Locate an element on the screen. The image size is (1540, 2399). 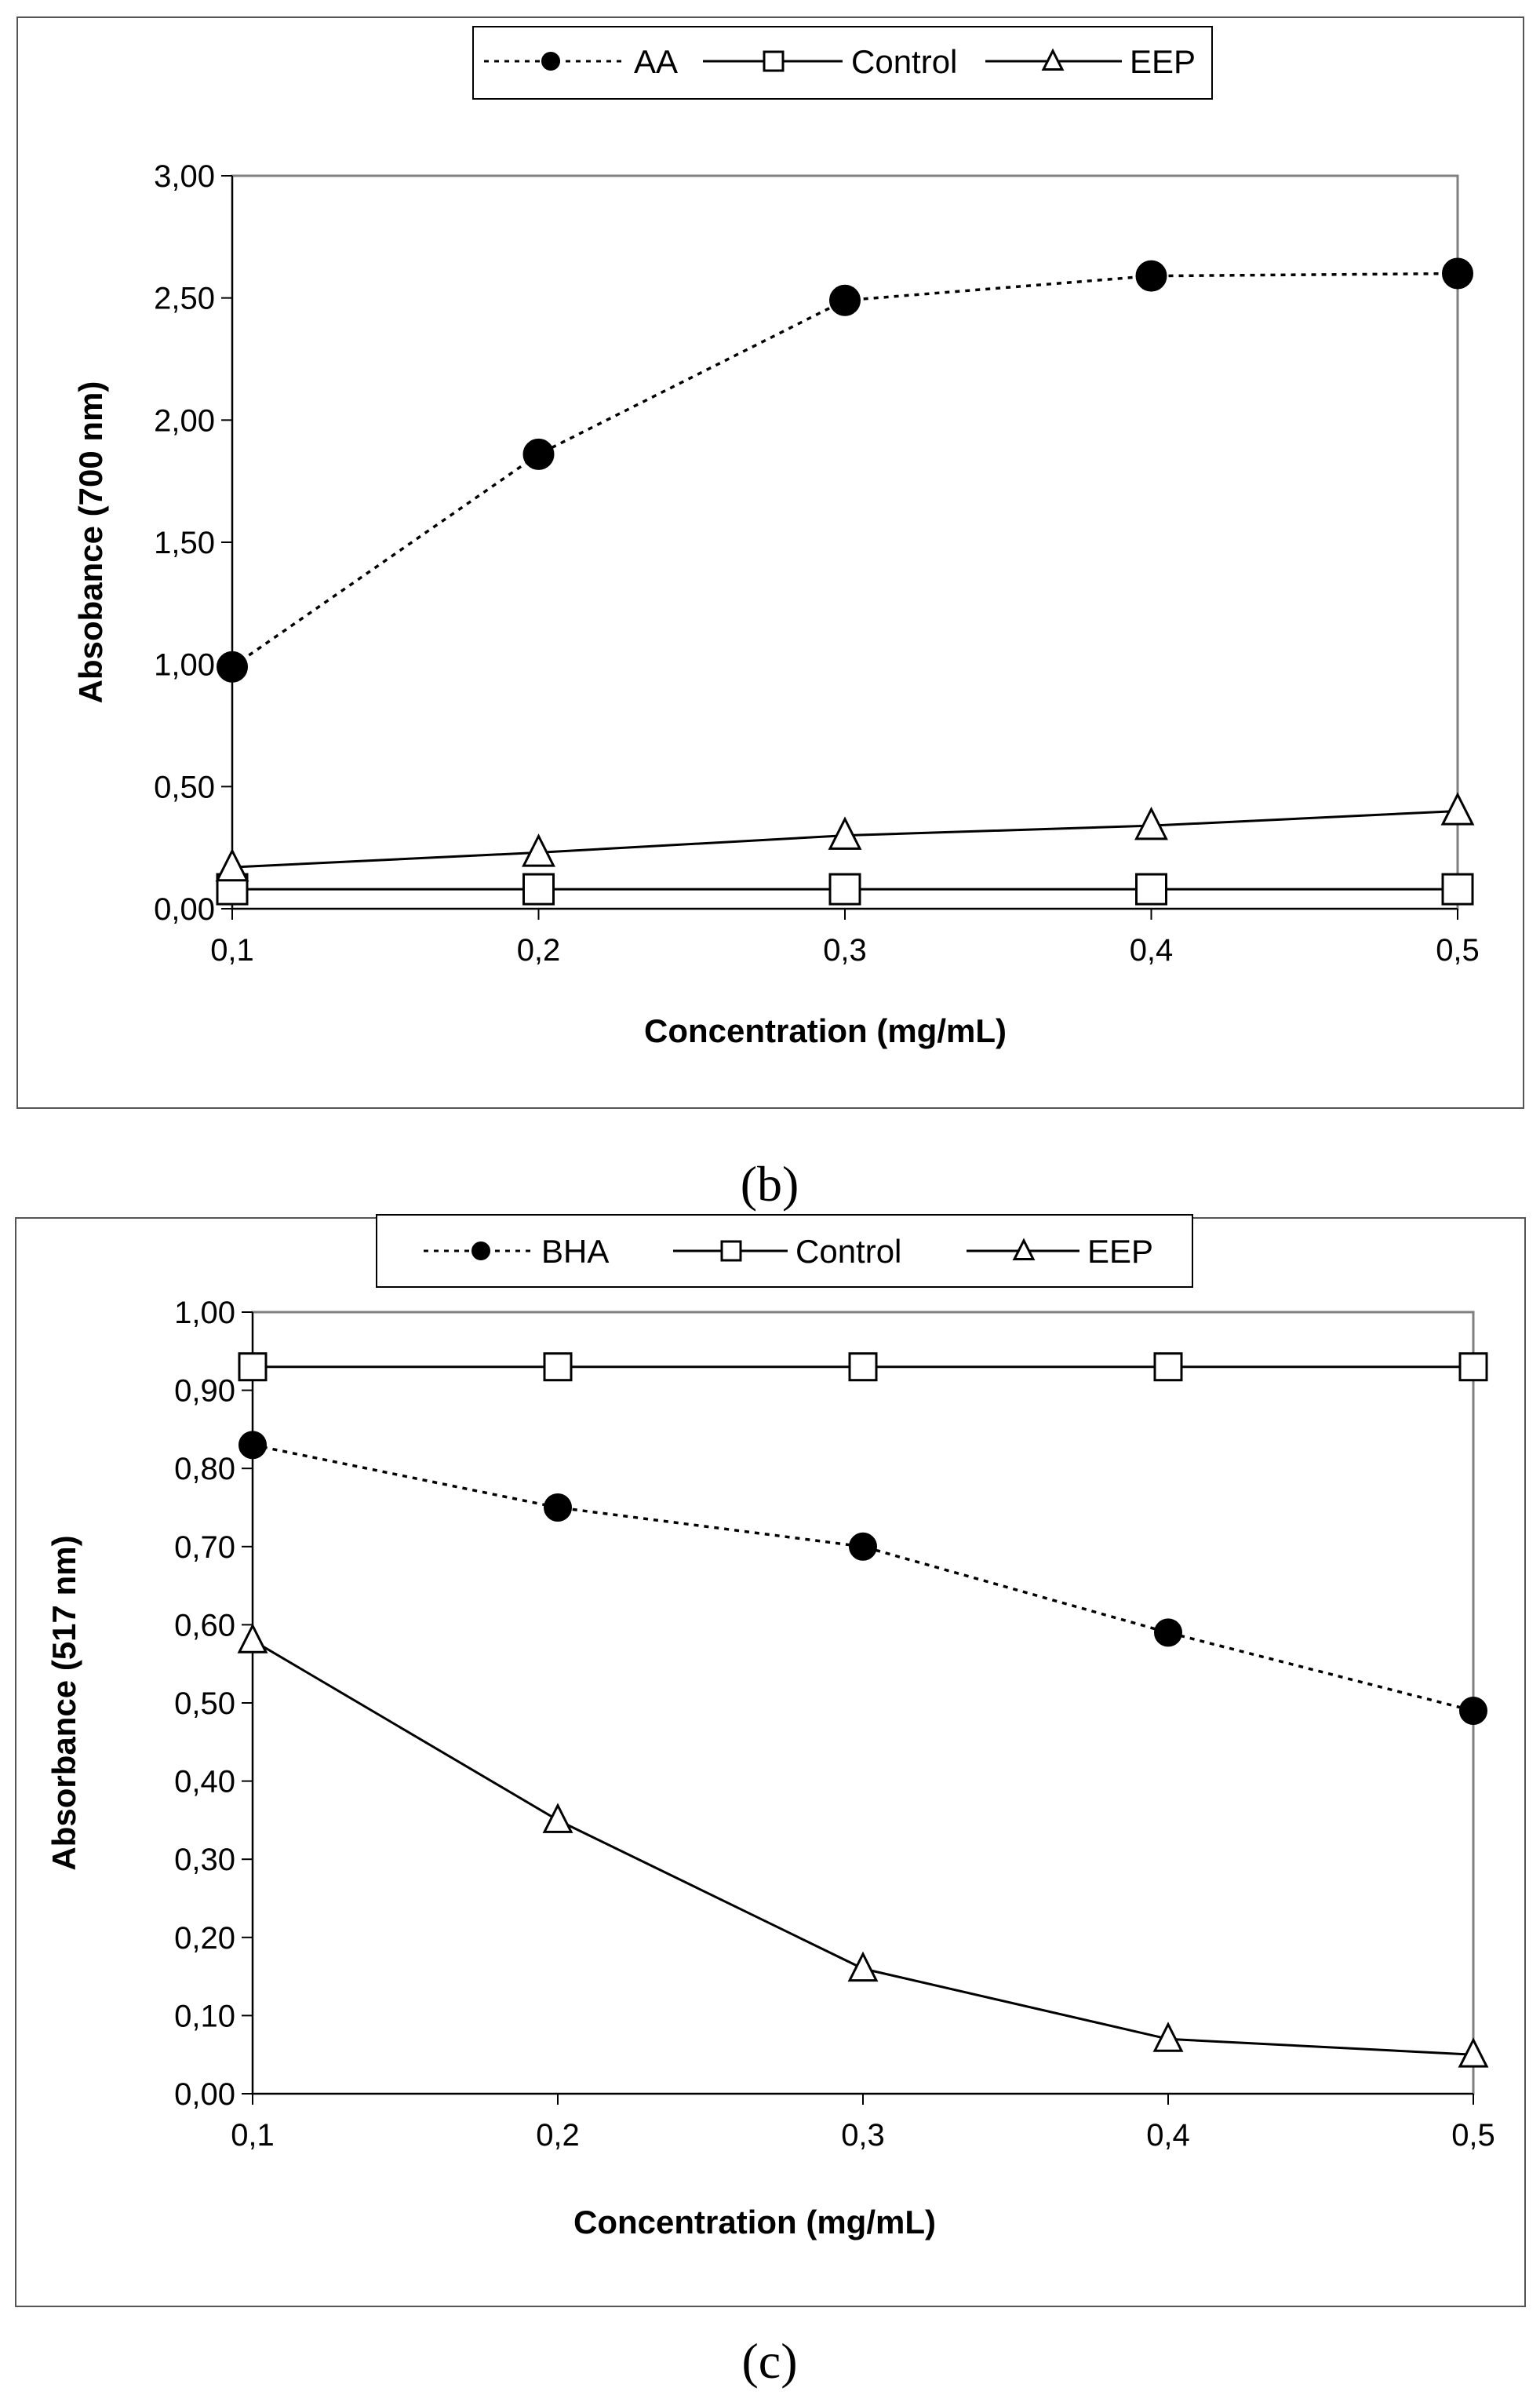
chart-b-legend-box is located at coordinates (842, 63).